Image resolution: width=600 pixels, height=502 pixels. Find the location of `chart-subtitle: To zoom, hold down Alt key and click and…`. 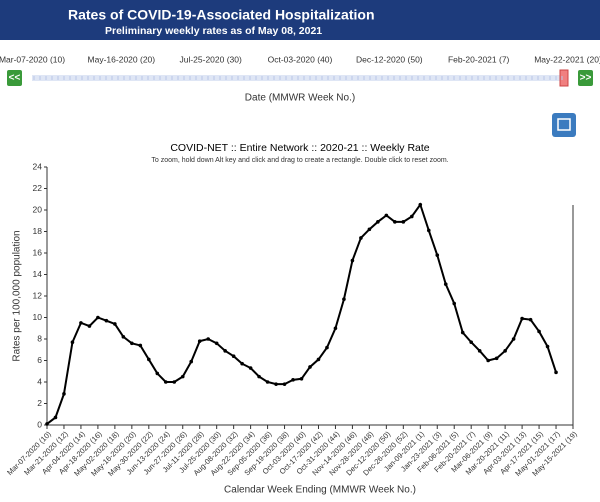

chart-subtitle: To zoom, hold down Alt key and click and… is located at coordinates (299, 160).